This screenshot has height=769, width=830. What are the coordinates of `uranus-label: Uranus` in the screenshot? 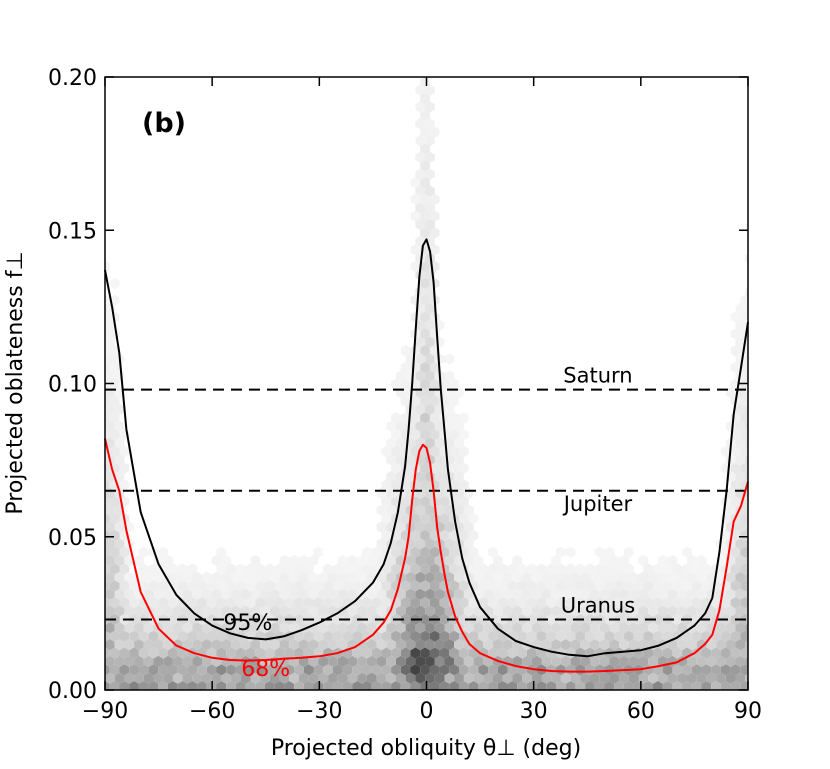 It's located at (598, 606).